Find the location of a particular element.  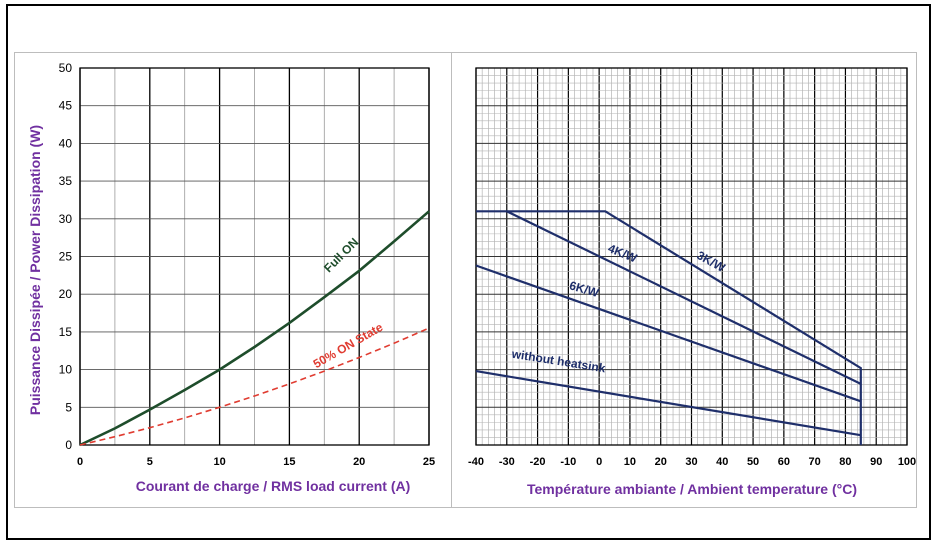

left-y-tick-label: 35 is located at coordinates (66, 181).